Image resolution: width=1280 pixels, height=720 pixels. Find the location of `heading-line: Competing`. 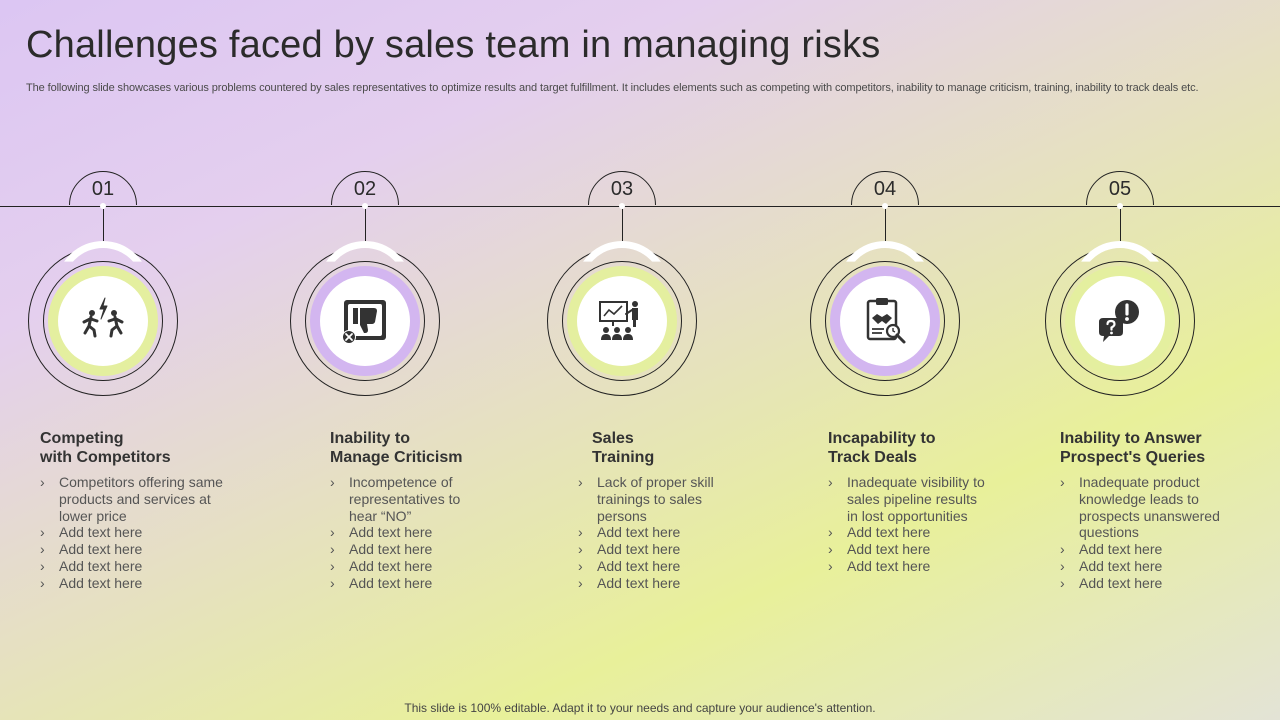

heading-line: Competing is located at coordinates (82, 438).